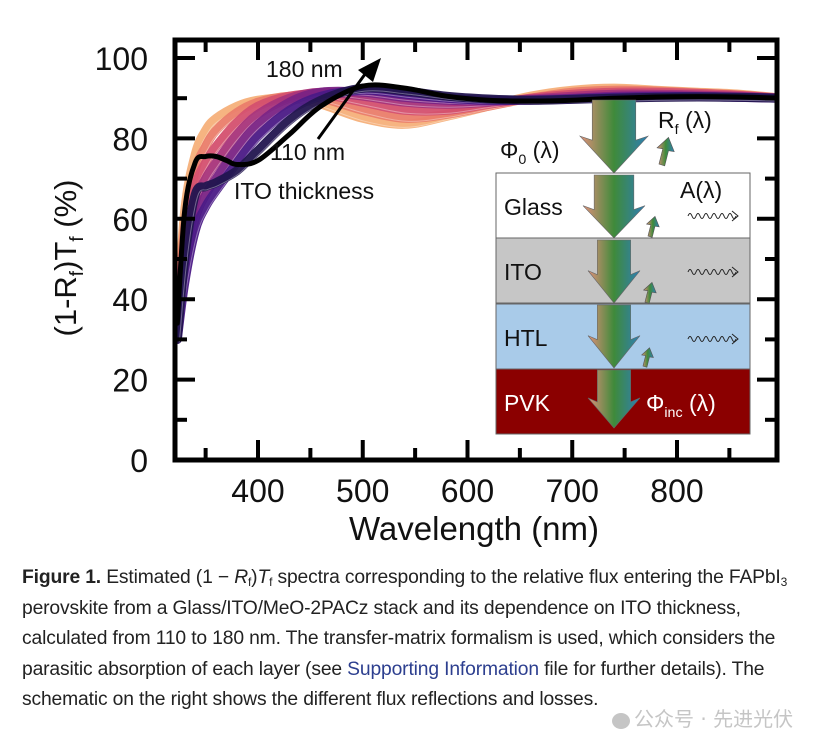 Image resolution: width=814 pixels, height=753 pixels. I want to click on y-tick-label: 60, so click(130, 220).